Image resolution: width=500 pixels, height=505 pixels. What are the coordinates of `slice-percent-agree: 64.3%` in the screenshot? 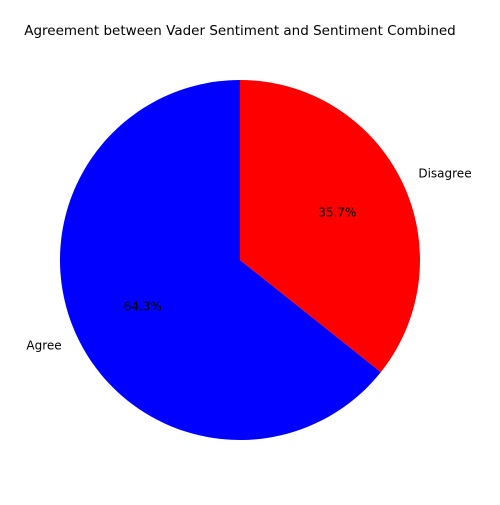 It's located at (143, 306).